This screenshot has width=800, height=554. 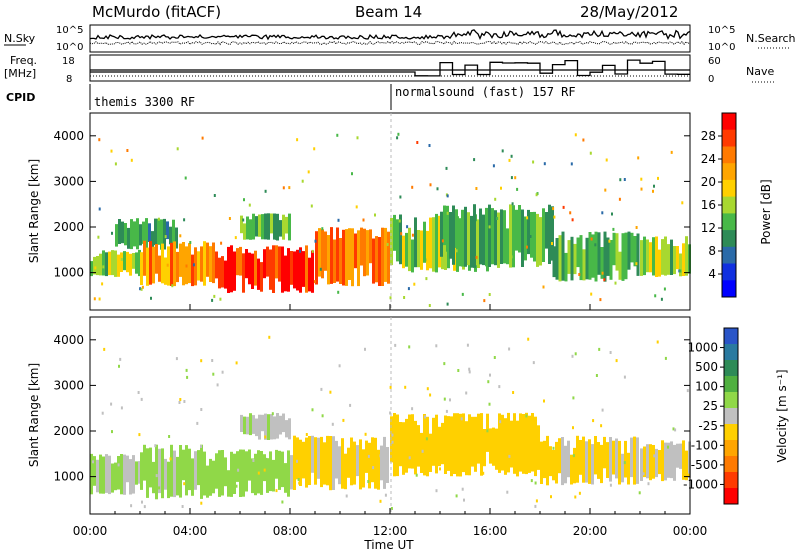 What do you see at coordinates (68, 385) in the screenshot?
I see `y-tick-label: 3000` at bounding box center [68, 385].